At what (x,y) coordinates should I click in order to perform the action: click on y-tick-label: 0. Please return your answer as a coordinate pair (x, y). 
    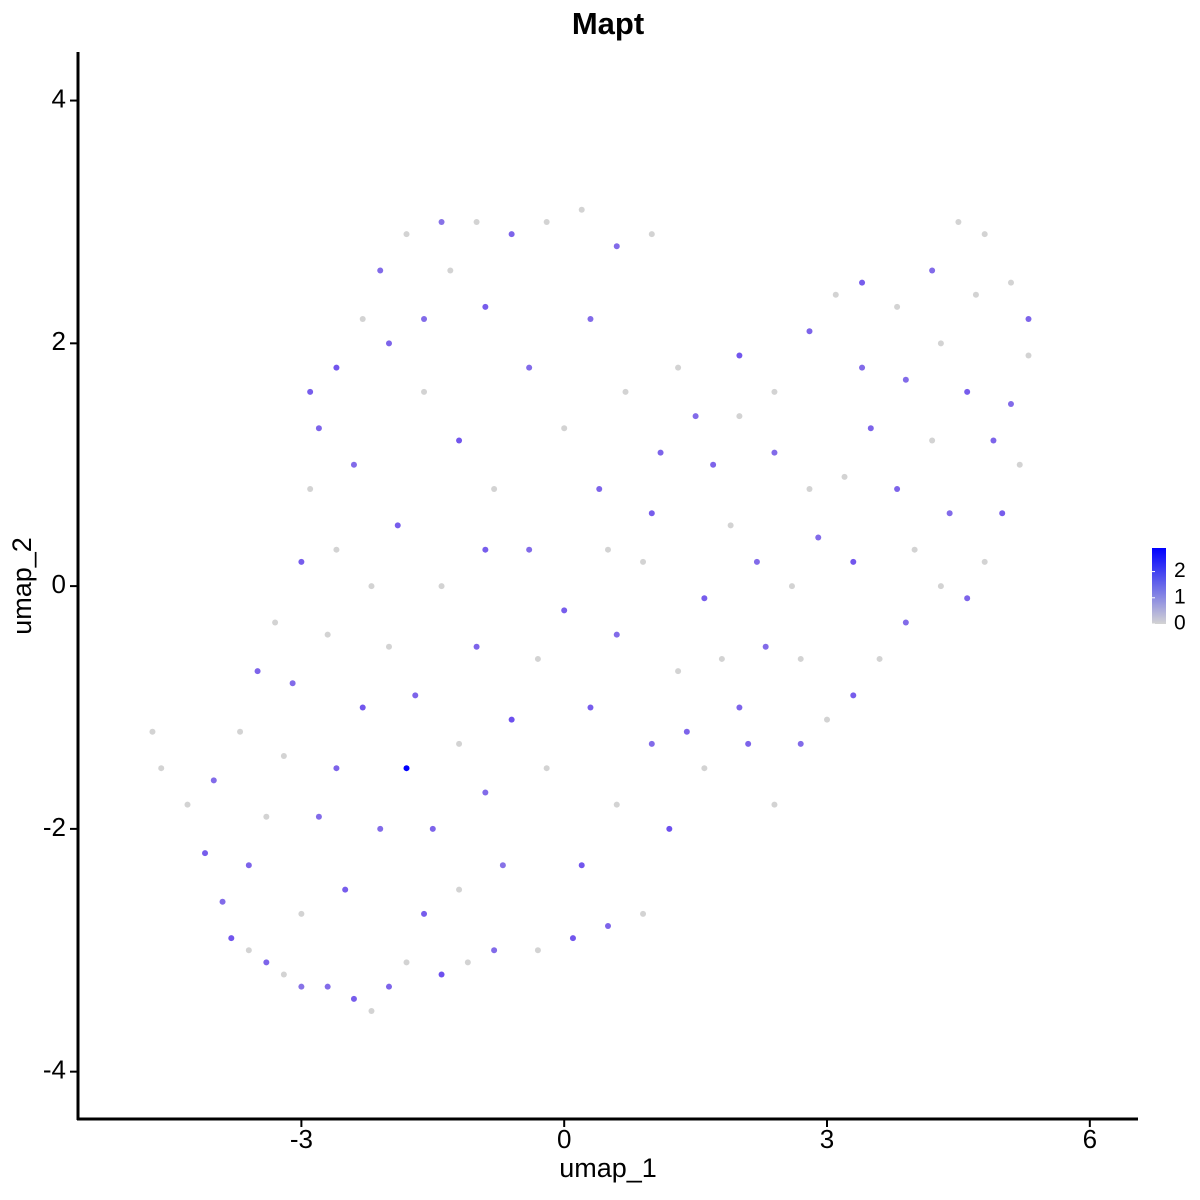
    Looking at the image, I should click on (59, 584).